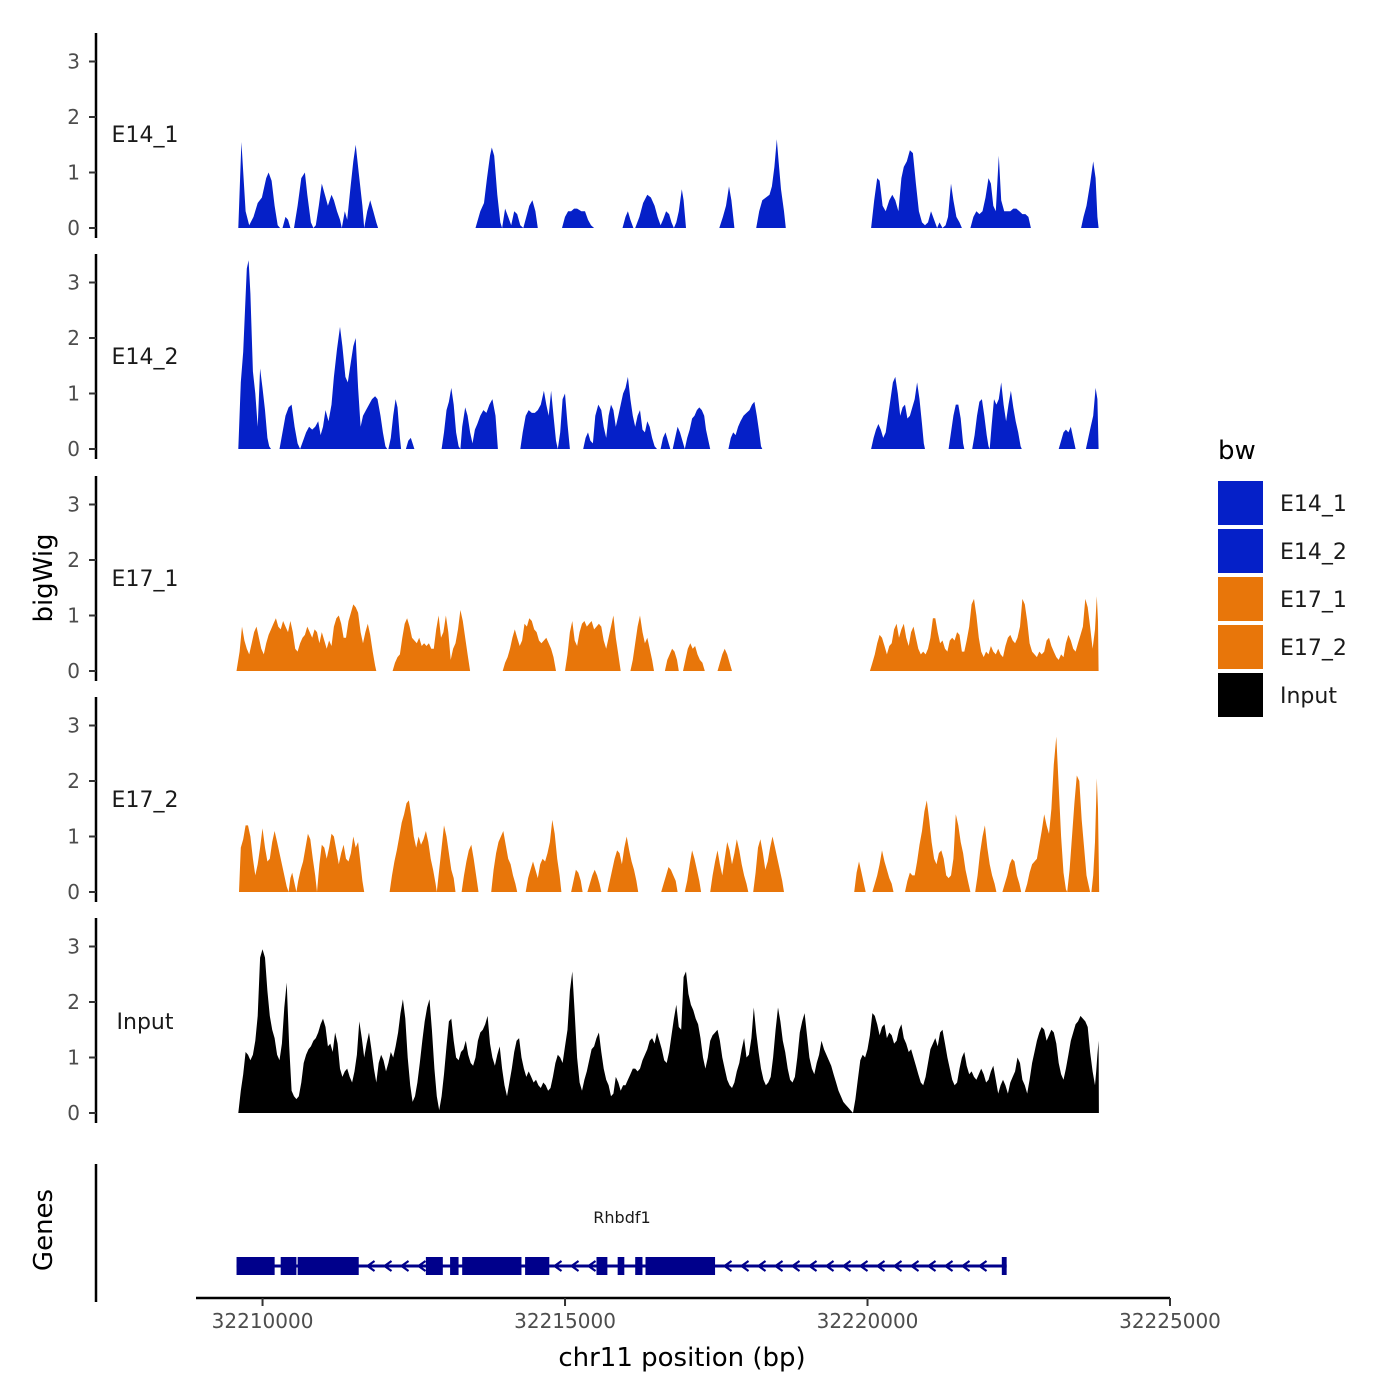 The image size is (1400, 1400). Describe the element at coordinates (708, 1314) in the screenshot. I see `x-axis: 32210000 32215000 32220000 32225000` at that location.